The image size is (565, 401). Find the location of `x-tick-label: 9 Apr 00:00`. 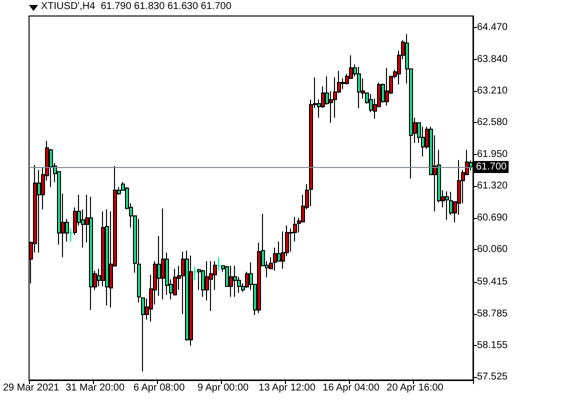

x-tick-label: 9 Apr 00:00 is located at coordinates (223, 388).